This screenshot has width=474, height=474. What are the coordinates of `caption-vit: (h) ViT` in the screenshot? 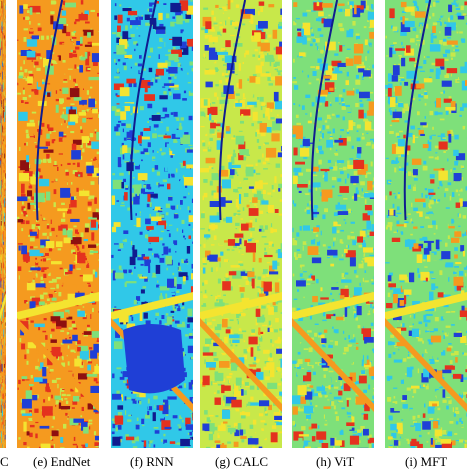 It's located at (335, 461).